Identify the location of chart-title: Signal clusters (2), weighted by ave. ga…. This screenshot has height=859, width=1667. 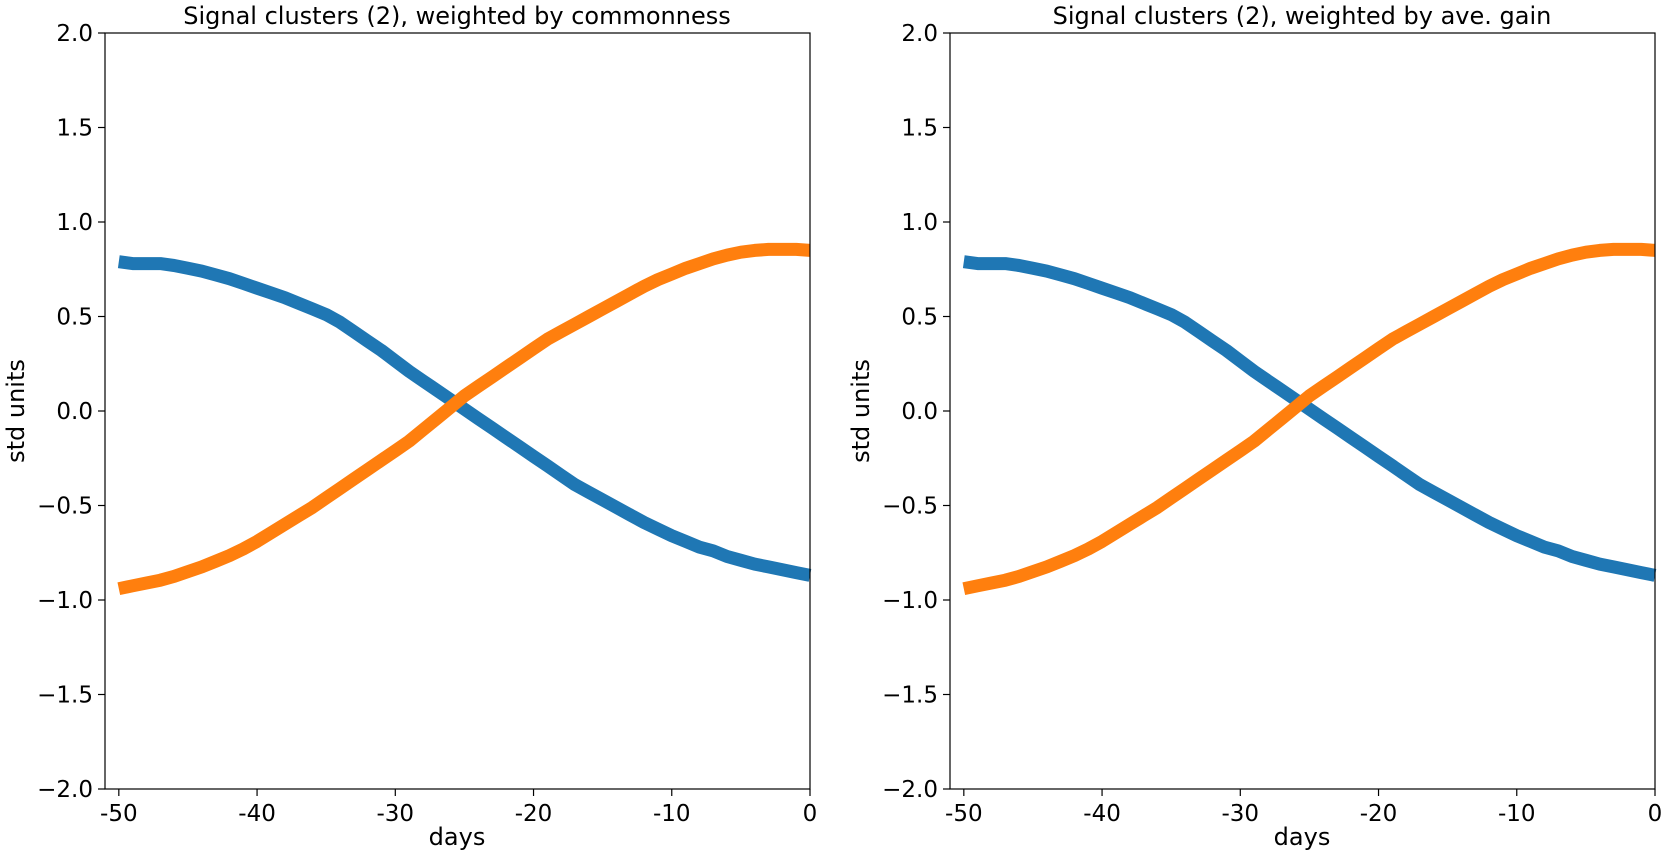
(1302, 16).